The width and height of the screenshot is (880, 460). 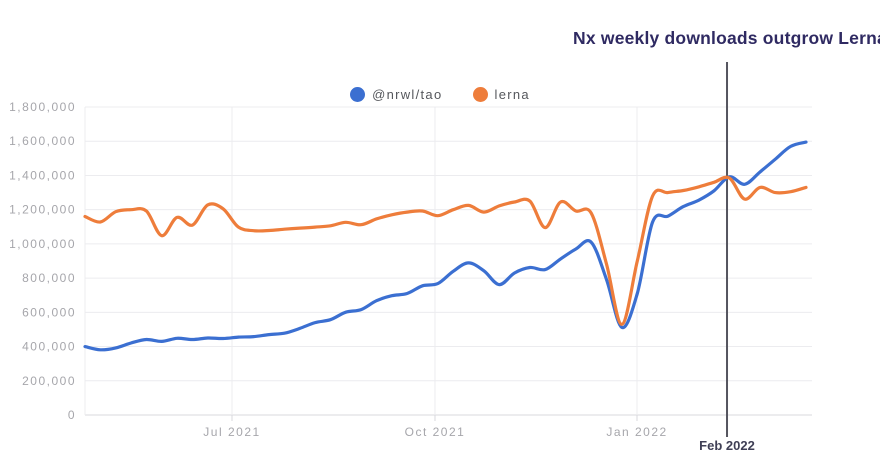 I want to click on chart-title: Nx weekly downloads outgrow Lerna, so click(x=726, y=38).